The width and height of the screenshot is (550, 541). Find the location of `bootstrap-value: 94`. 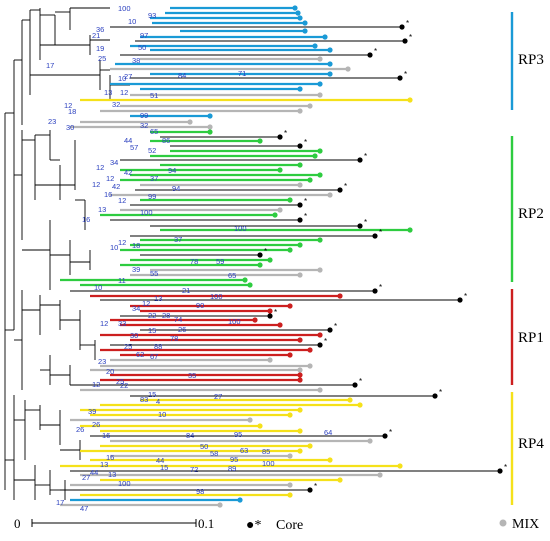

bootstrap-value: 94 is located at coordinates (172, 170).